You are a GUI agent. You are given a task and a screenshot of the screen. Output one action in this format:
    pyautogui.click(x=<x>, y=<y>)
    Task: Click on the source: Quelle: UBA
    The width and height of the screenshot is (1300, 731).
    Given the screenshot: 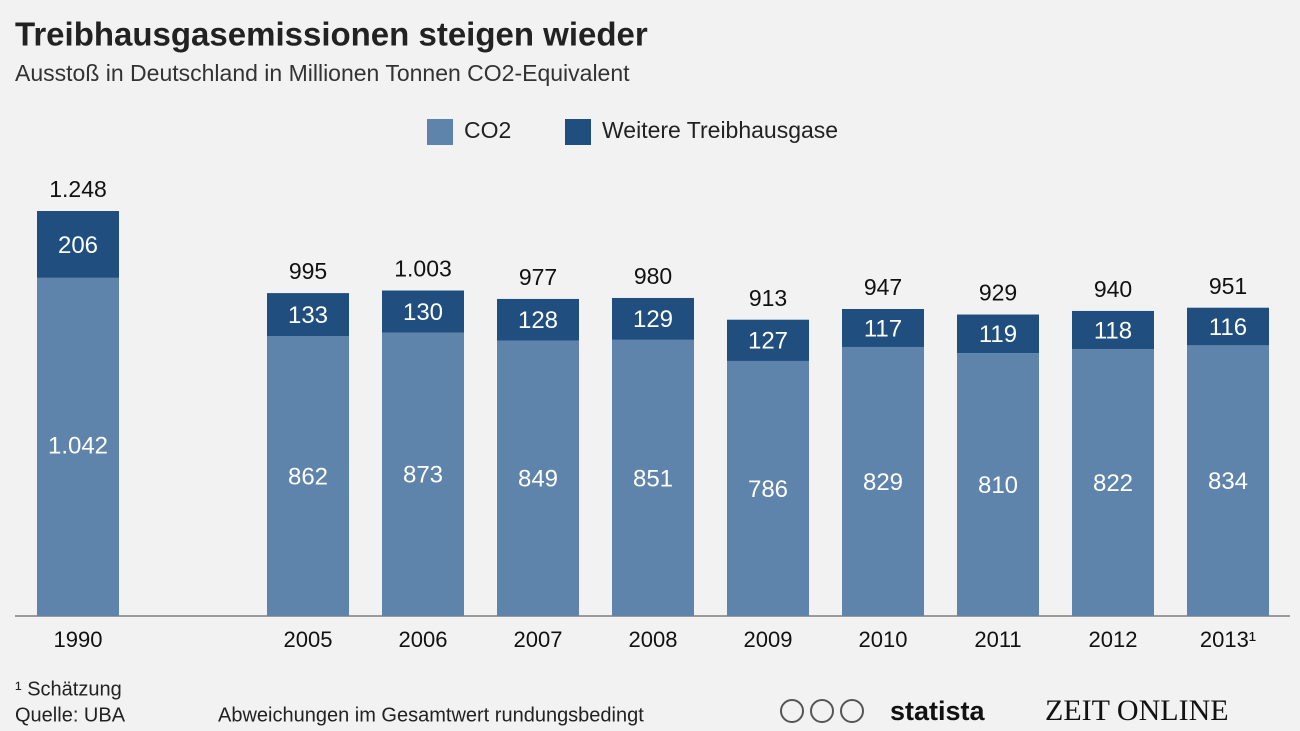 What is the action you would take?
    pyautogui.click(x=70, y=715)
    